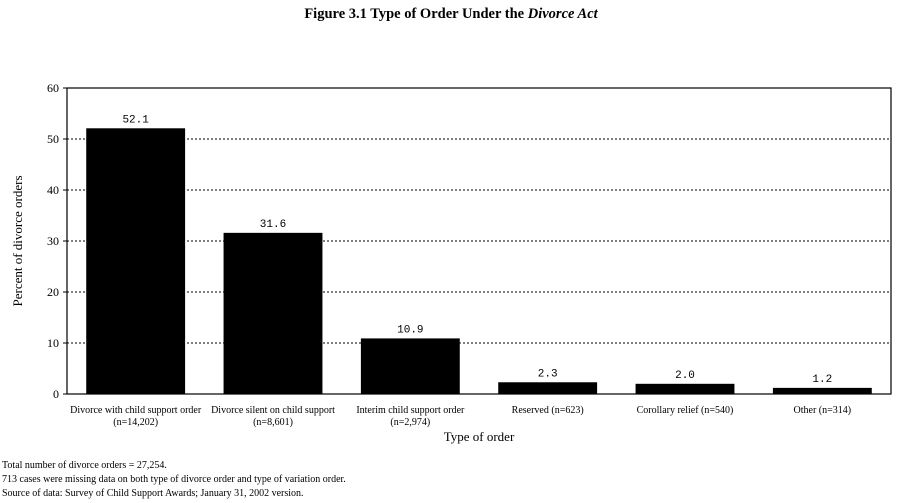  I want to click on footnote-total: Total number of divorce orders = 27,254., so click(84, 465).